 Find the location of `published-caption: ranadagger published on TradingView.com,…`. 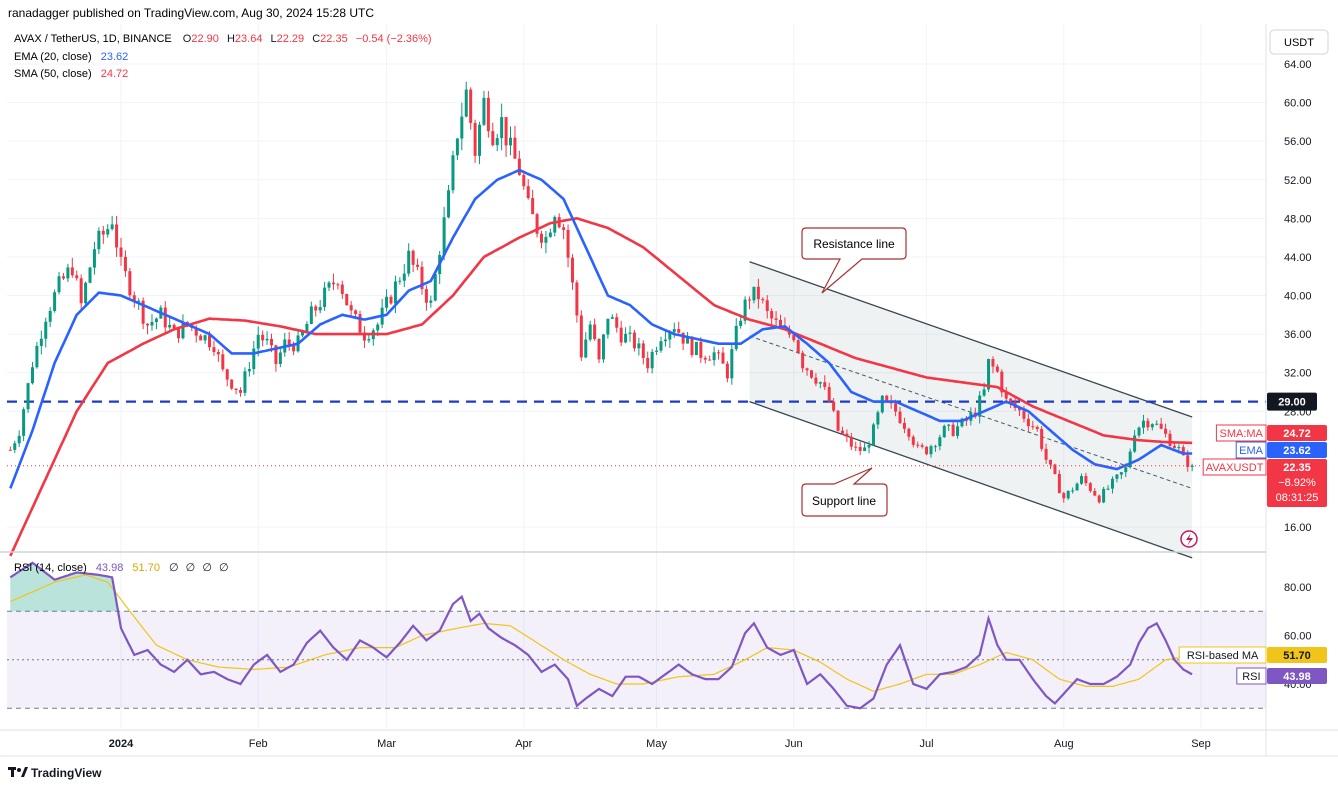

published-caption: ranadagger published on TradingView.com,… is located at coordinates (191, 13).